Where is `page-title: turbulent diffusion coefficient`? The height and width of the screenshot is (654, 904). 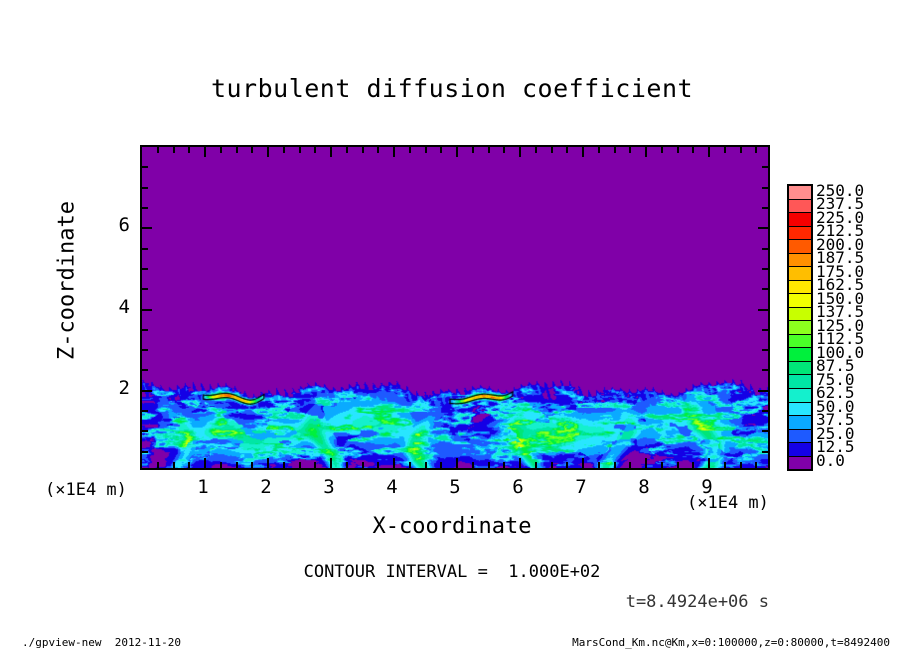 page-title: turbulent diffusion coefficient is located at coordinates (452, 88).